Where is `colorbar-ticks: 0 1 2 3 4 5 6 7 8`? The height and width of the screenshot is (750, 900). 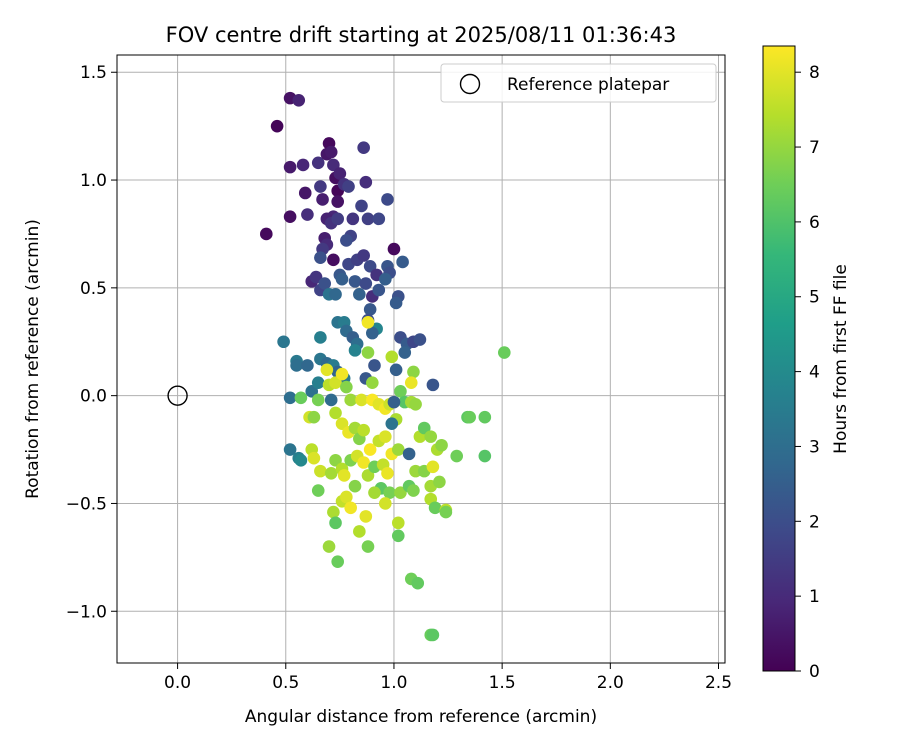
colorbar-ticks: 0 1 2 3 4 5 6 7 8 is located at coordinates (807, 372).